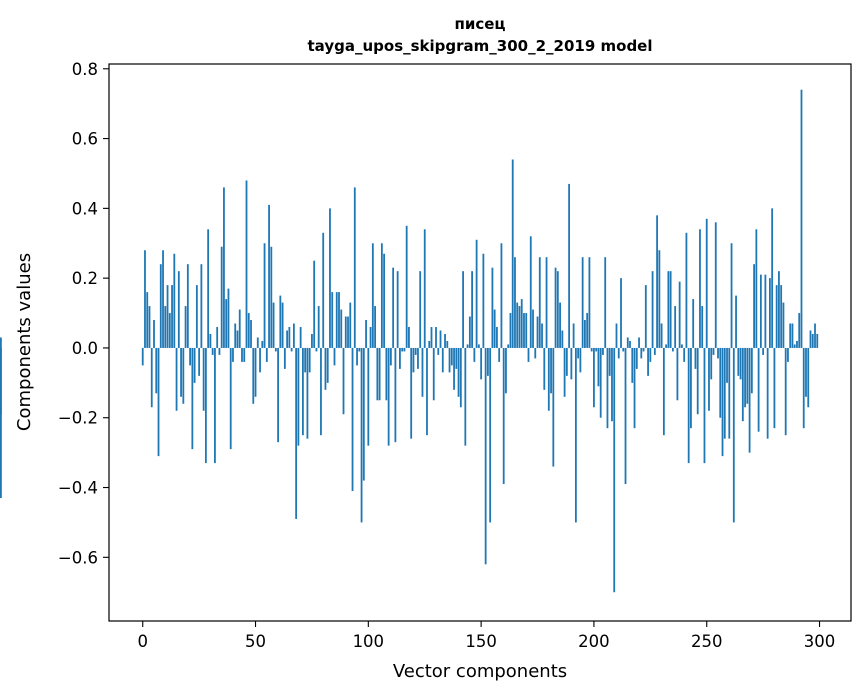  I want to click on y-tick-label: −0.2, so click(78, 418).